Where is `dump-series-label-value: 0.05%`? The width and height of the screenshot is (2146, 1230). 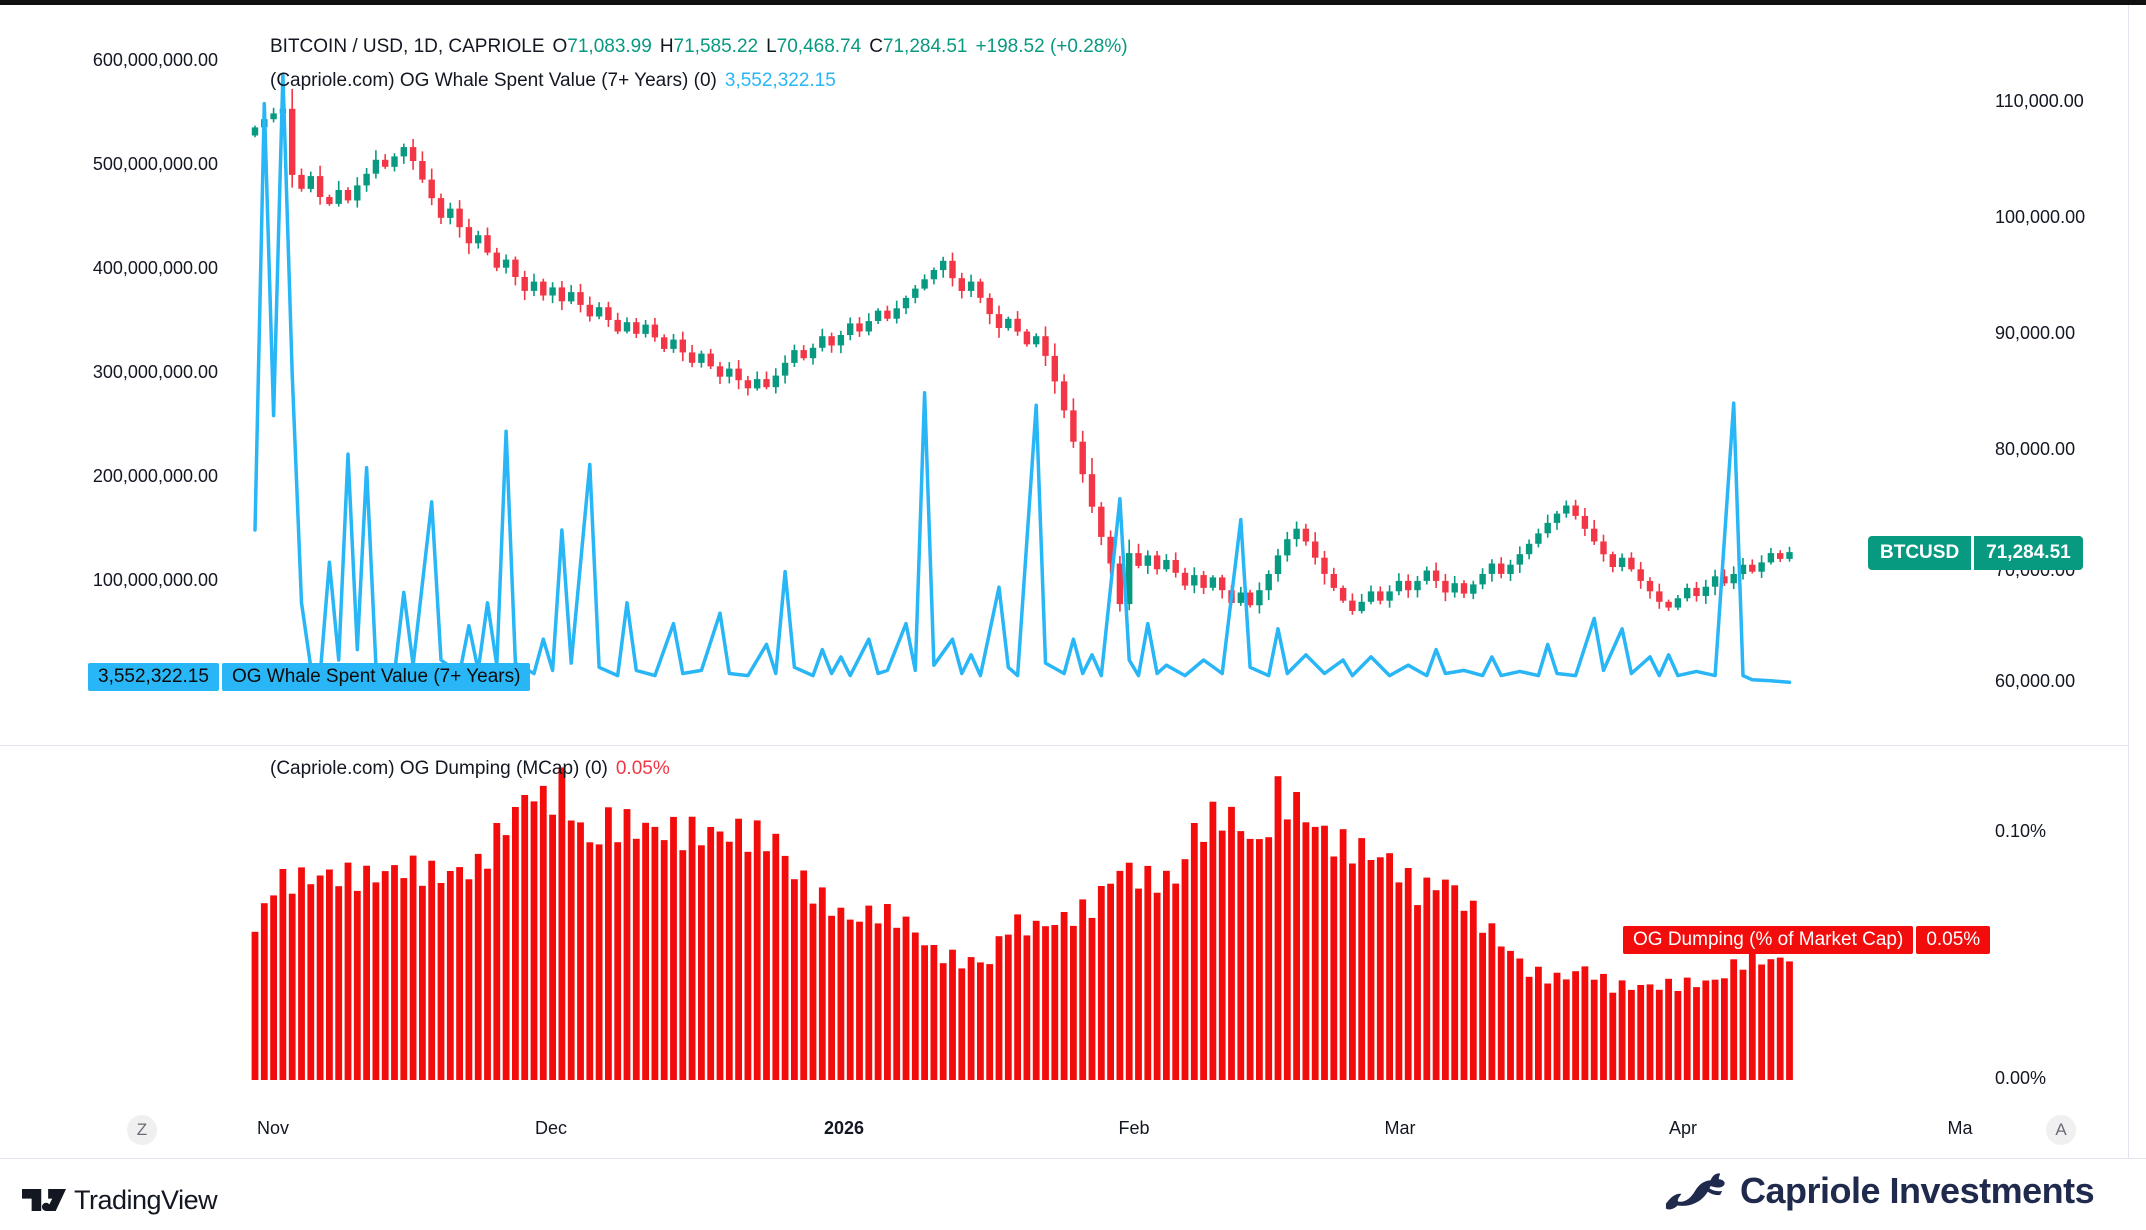 dump-series-label-value: 0.05% is located at coordinates (1953, 940).